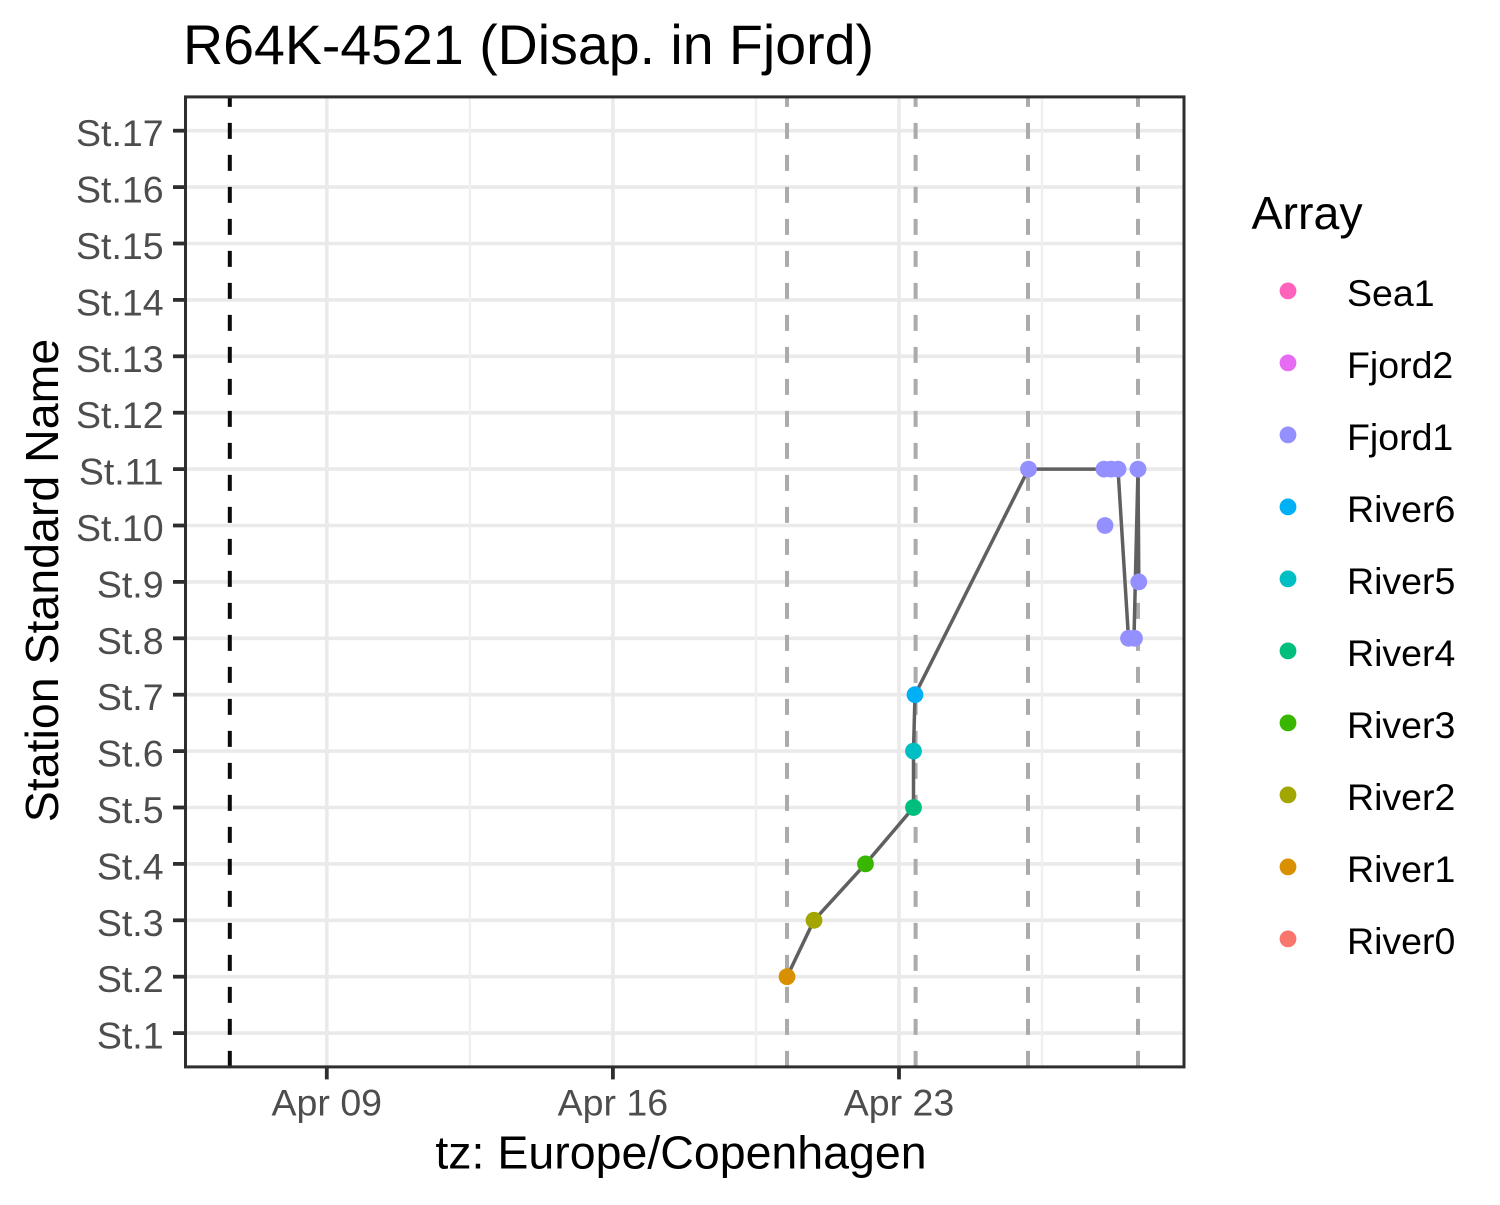 Image resolution: width=1500 pixels, height=1205 pixels. Describe the element at coordinates (1401, 509) in the screenshot. I see `svg-text: River6` at that location.